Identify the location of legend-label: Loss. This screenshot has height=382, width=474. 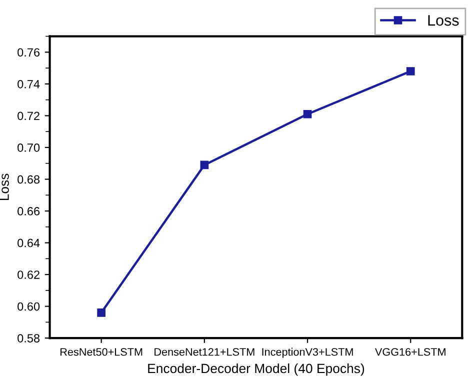
(443, 20).